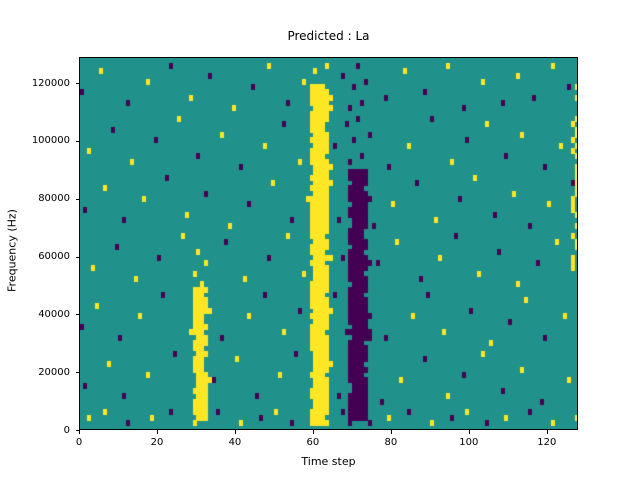 This screenshot has height=480, width=640. I want to click on x-tick-label: 60, so click(313, 442).